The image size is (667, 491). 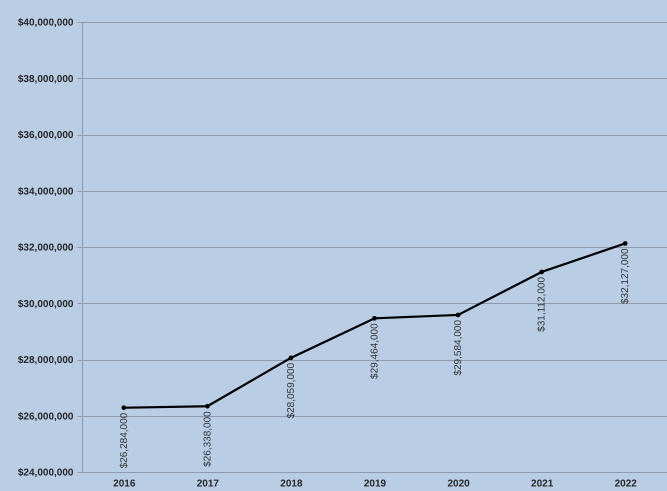 I want to click on data-label: $29,464,000, so click(x=375, y=350).